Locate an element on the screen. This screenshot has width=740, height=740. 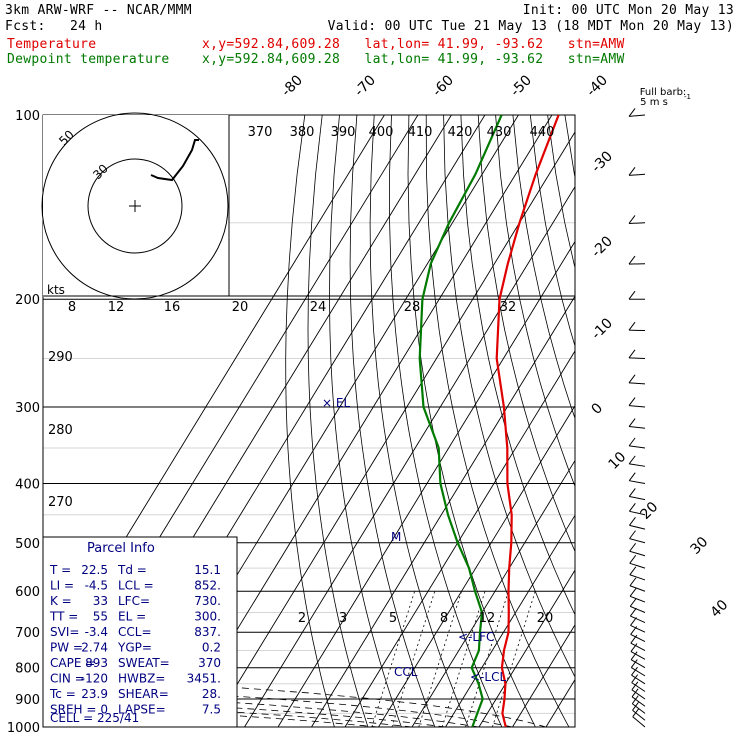
parcel-field-label: SHEAR= is located at coordinates (143, 694).